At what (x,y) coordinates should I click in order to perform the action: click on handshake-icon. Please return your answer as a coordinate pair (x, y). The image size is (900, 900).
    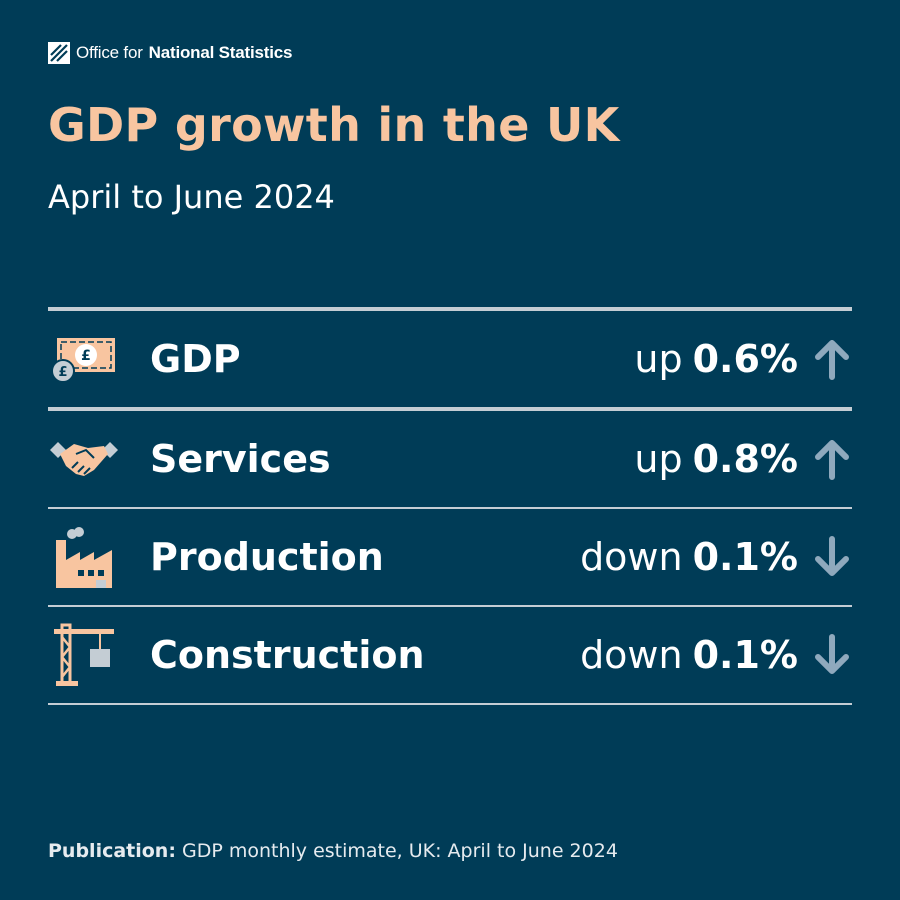
    Looking at the image, I should click on (84, 459).